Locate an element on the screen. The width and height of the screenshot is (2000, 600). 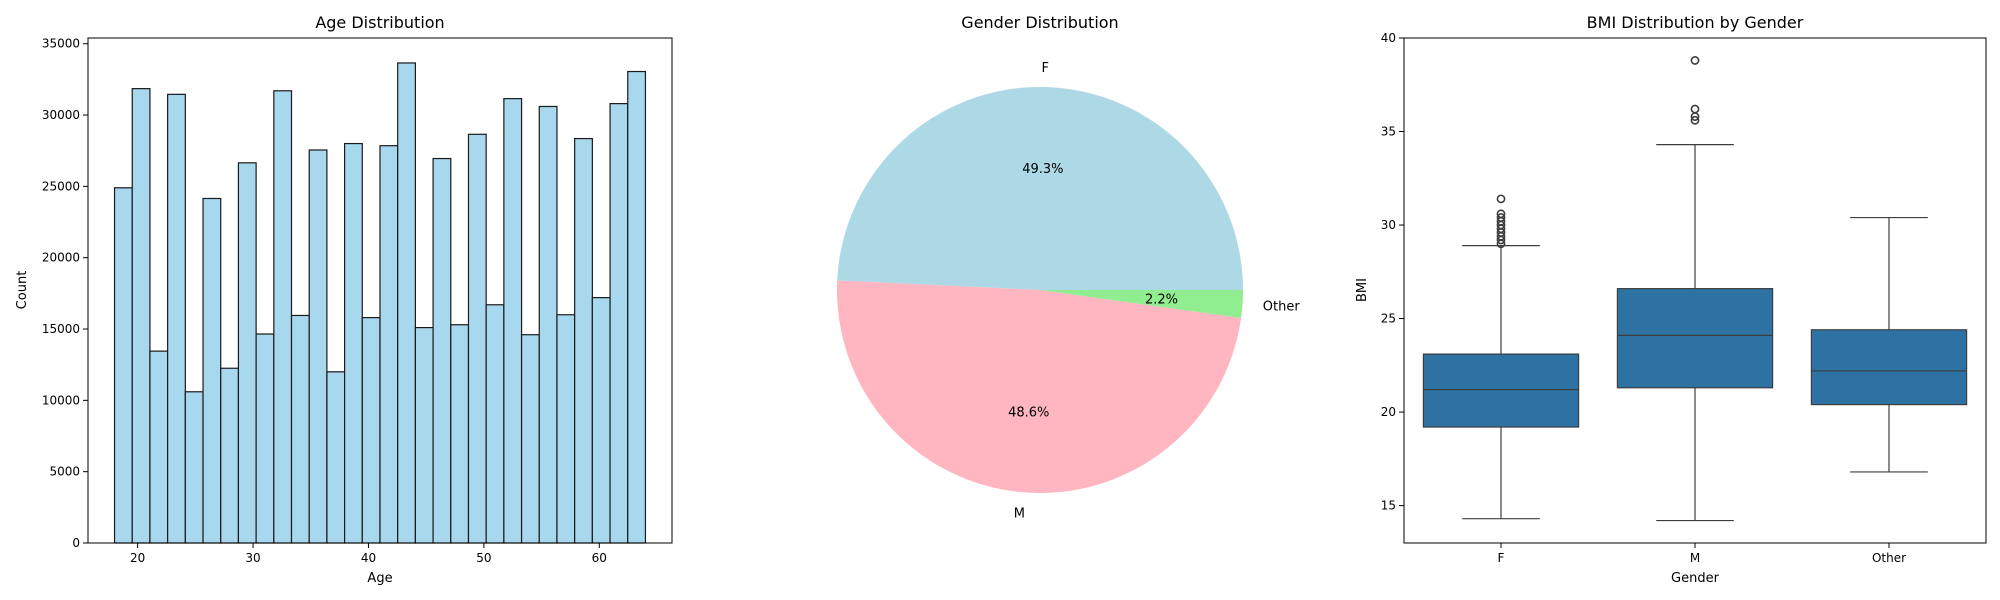
pie-percent-label: 2.2% is located at coordinates (1161, 299).